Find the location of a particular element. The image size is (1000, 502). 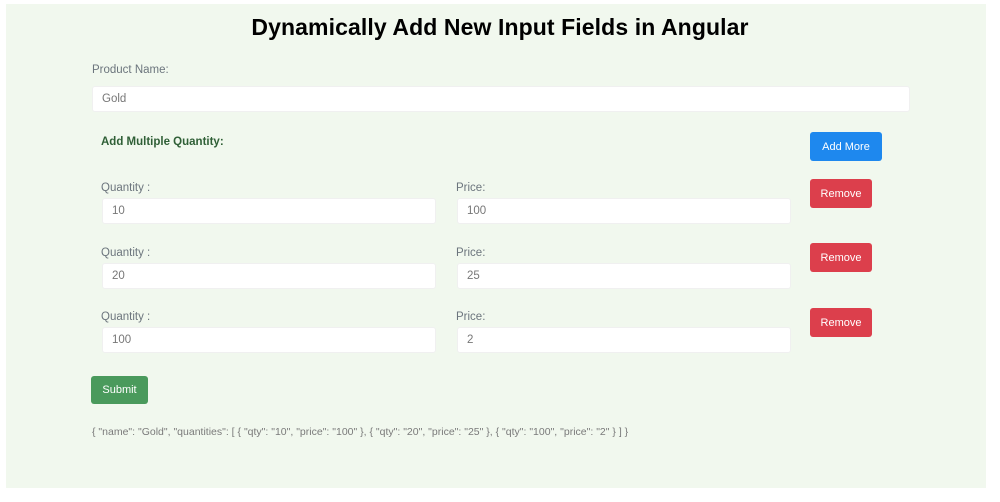

submit-button: Submit is located at coordinates (119, 390).